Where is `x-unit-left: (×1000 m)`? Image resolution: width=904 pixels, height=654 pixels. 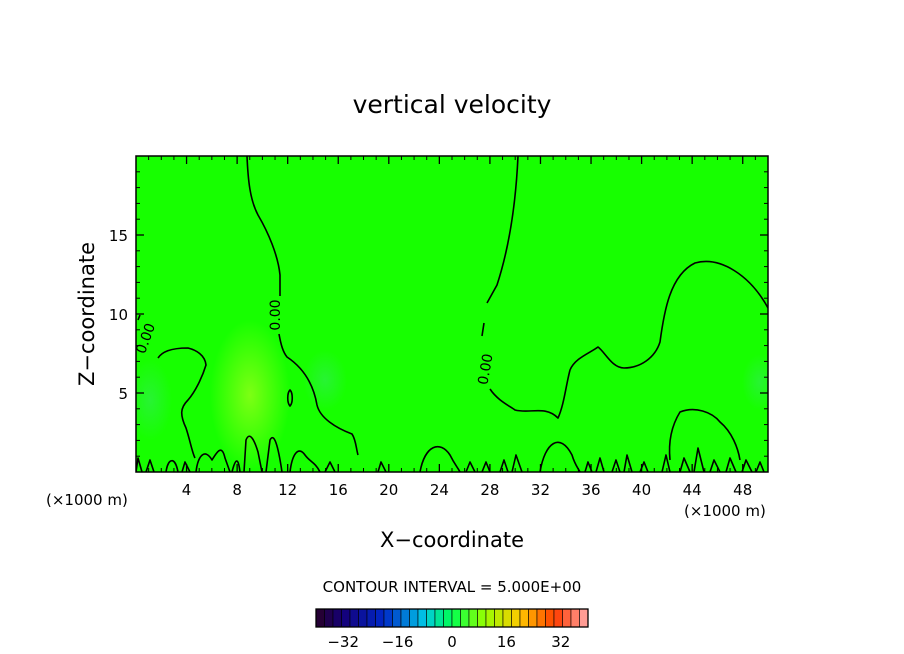
x-unit-left: (×1000 m) is located at coordinates (87, 500).